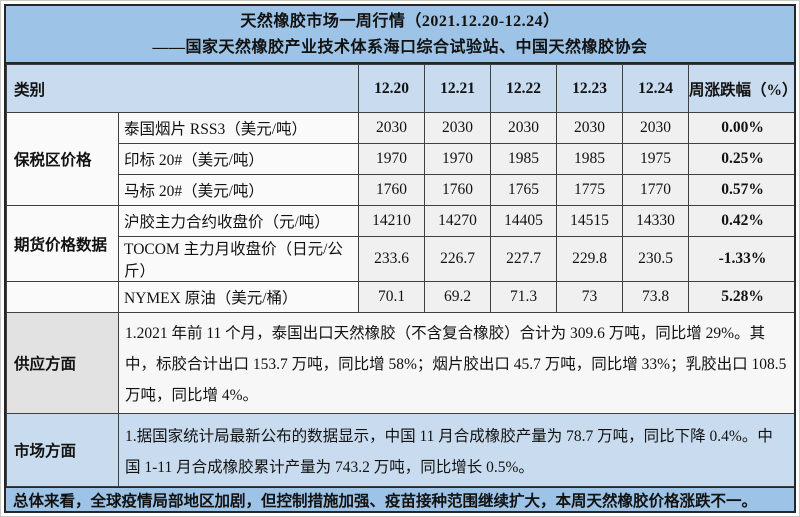 The height and width of the screenshot is (517, 800). I want to click on price-cell: 1975, so click(656, 159).